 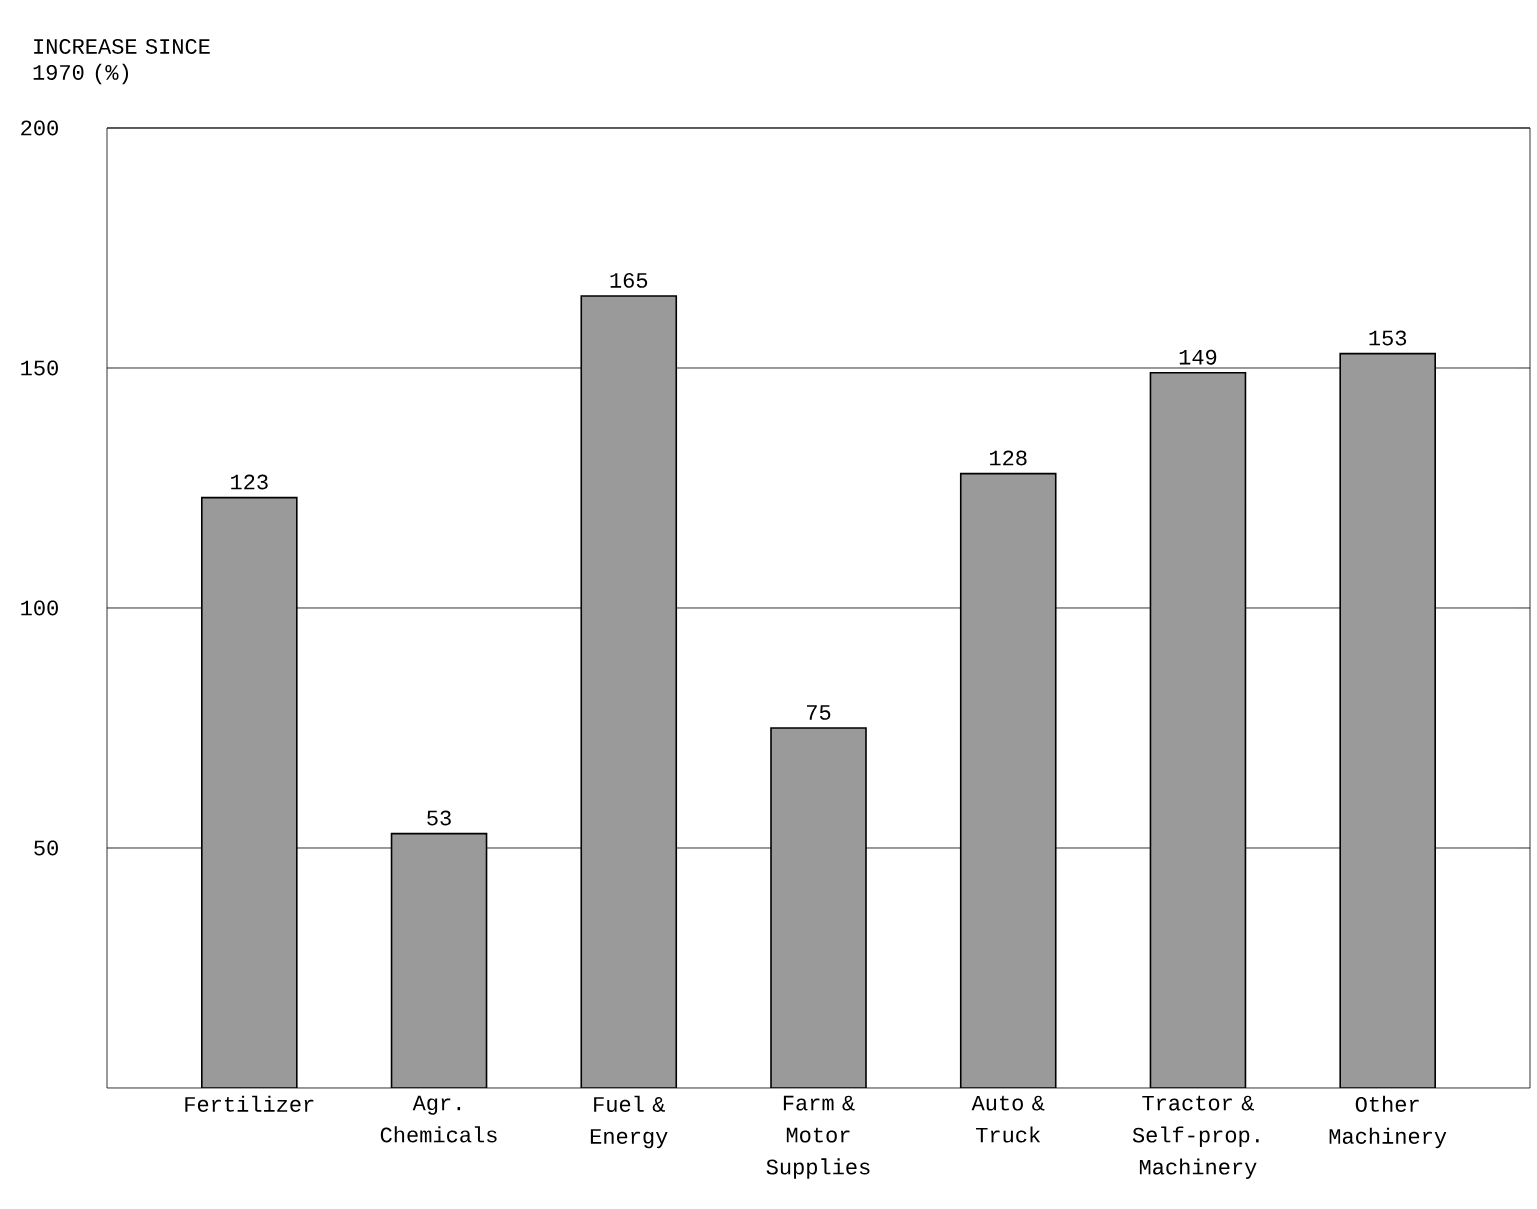 What do you see at coordinates (1388, 338) in the screenshot?
I see `data-label: 153` at bounding box center [1388, 338].